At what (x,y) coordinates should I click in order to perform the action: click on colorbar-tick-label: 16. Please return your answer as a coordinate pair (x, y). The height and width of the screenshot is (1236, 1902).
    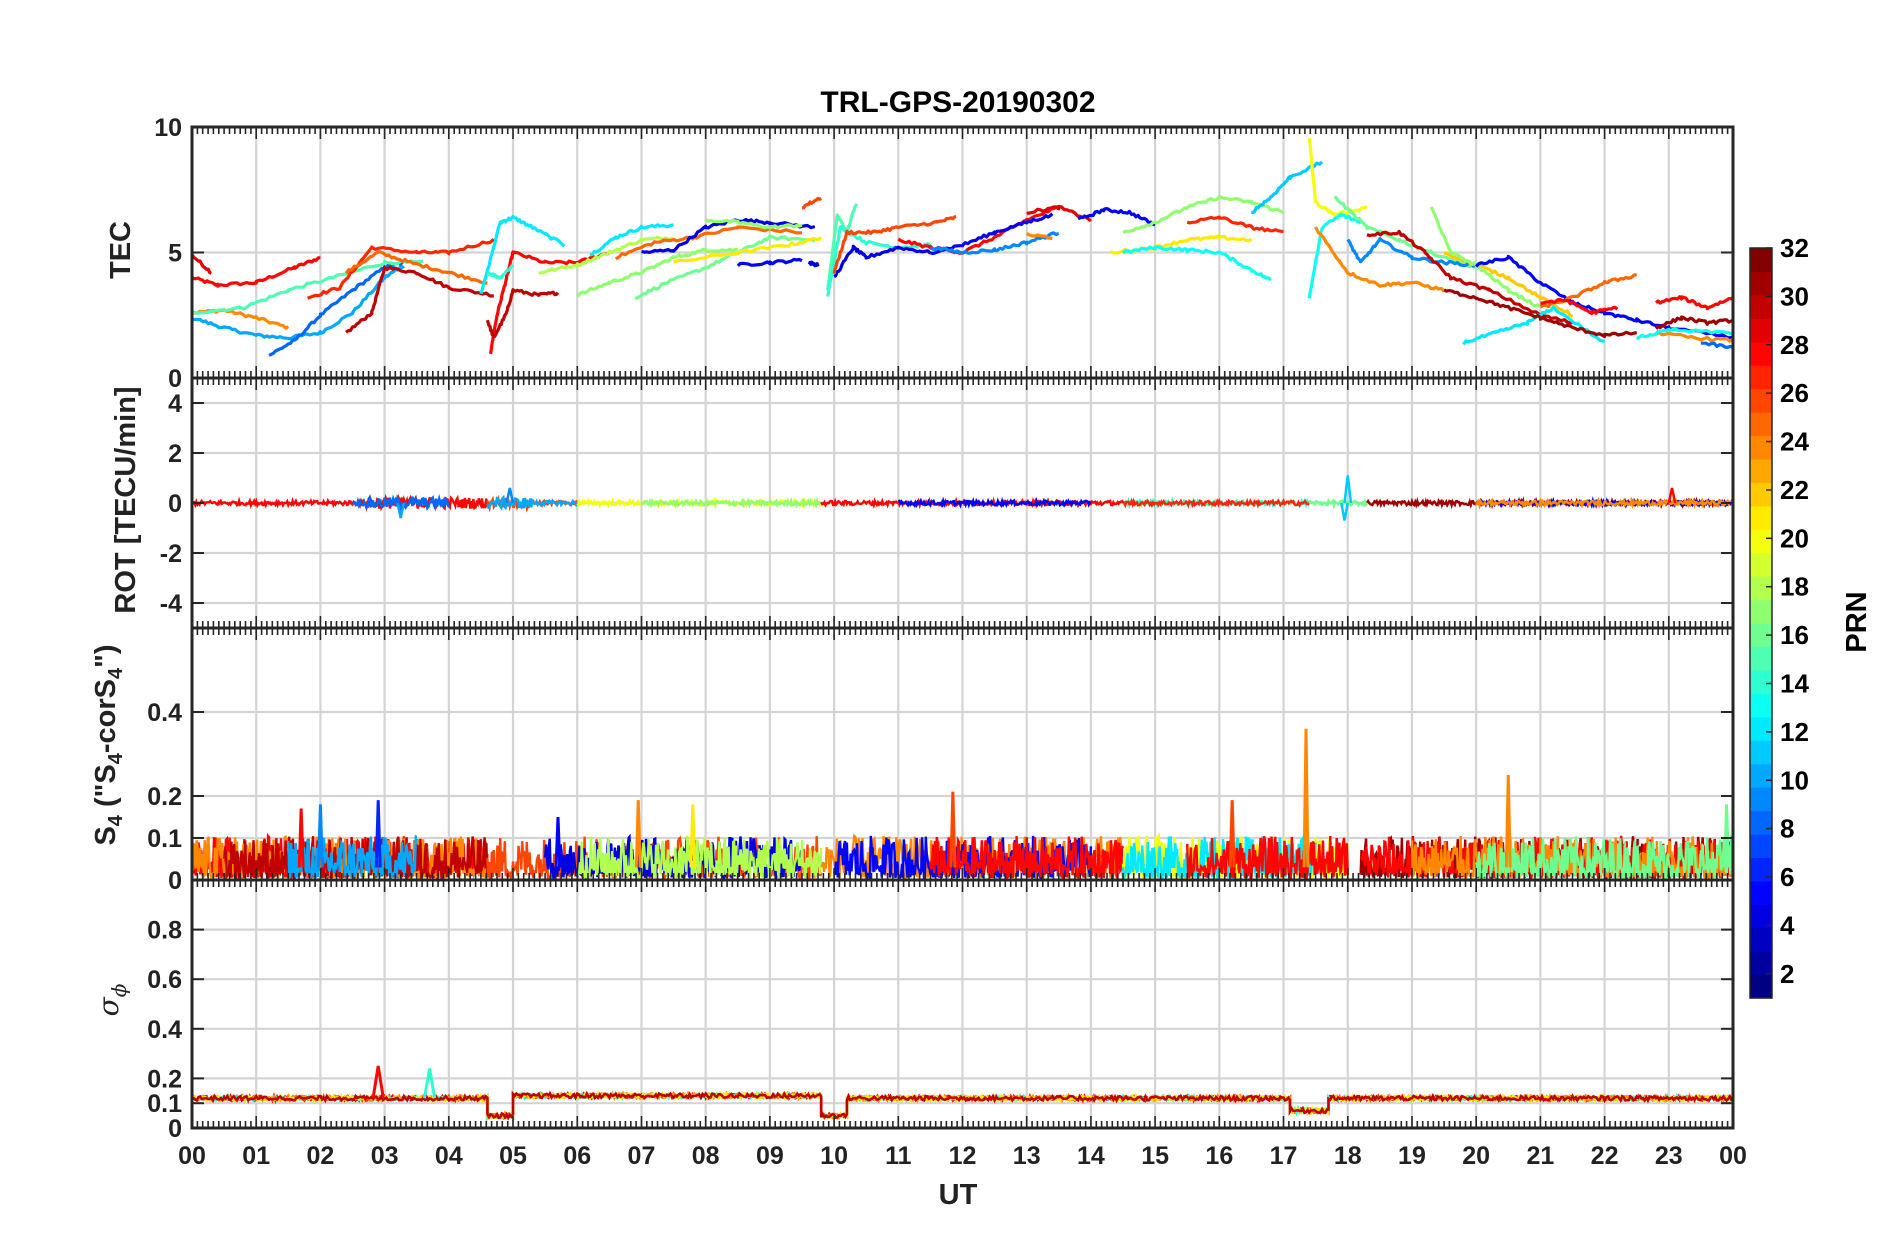
    Looking at the image, I should click on (1794, 635).